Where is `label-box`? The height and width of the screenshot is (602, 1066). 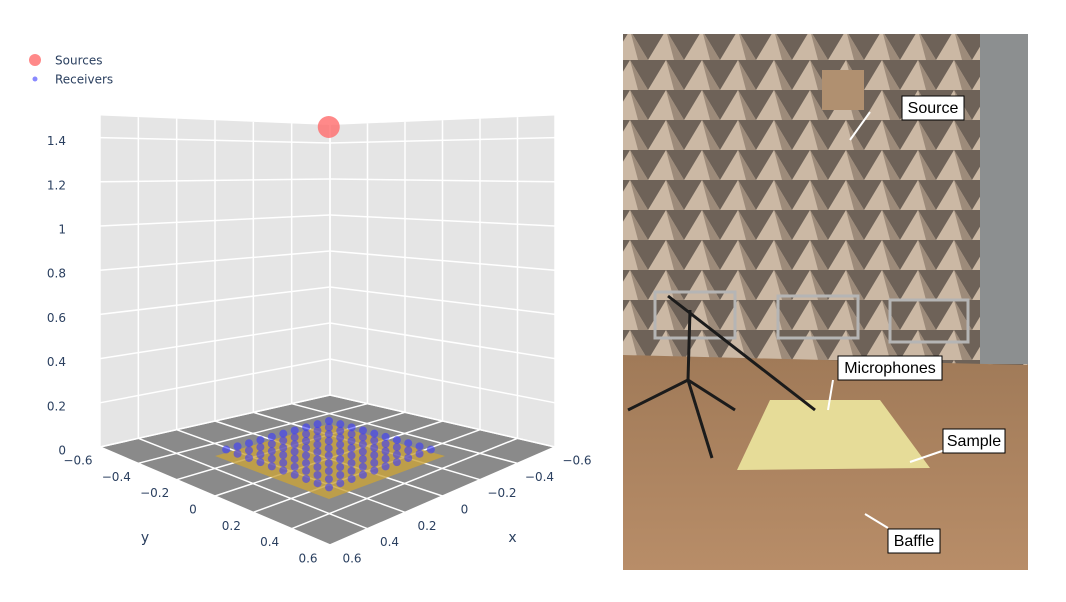
label-box is located at coordinates (914, 541).